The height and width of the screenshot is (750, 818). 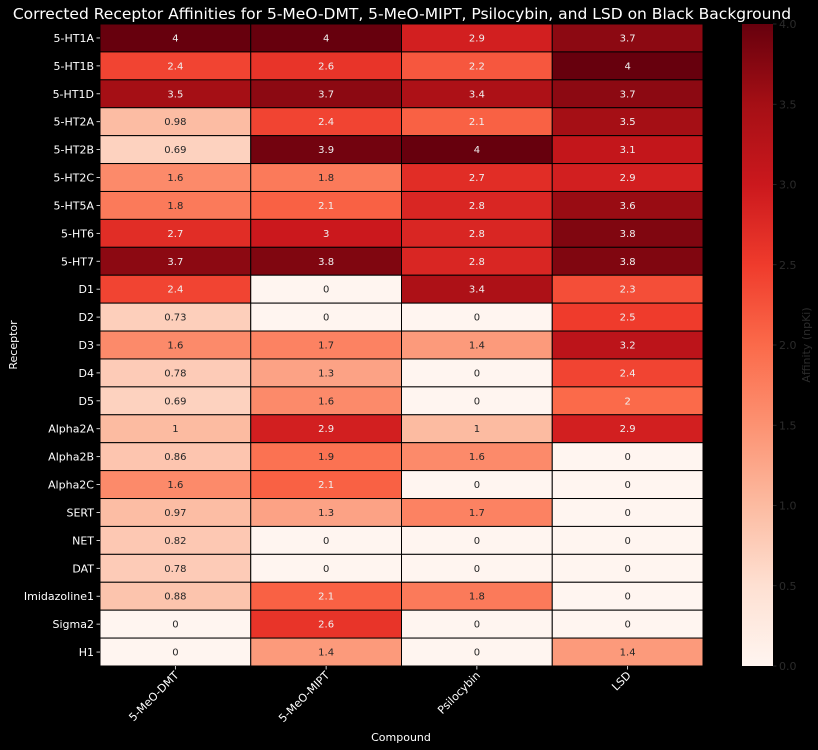 I want to click on cell-value-label: 1, so click(x=477, y=429).